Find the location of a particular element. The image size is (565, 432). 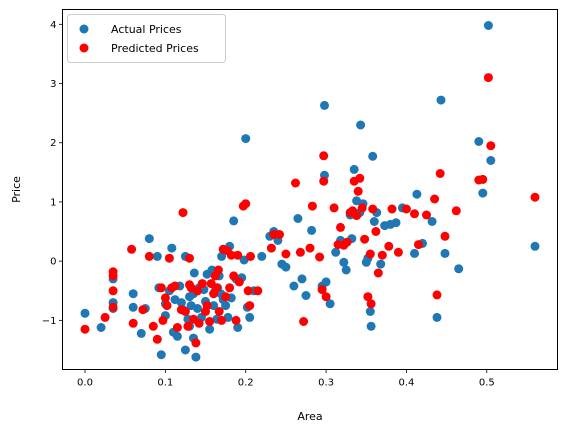

legend-marker-predicted is located at coordinates (84, 48).